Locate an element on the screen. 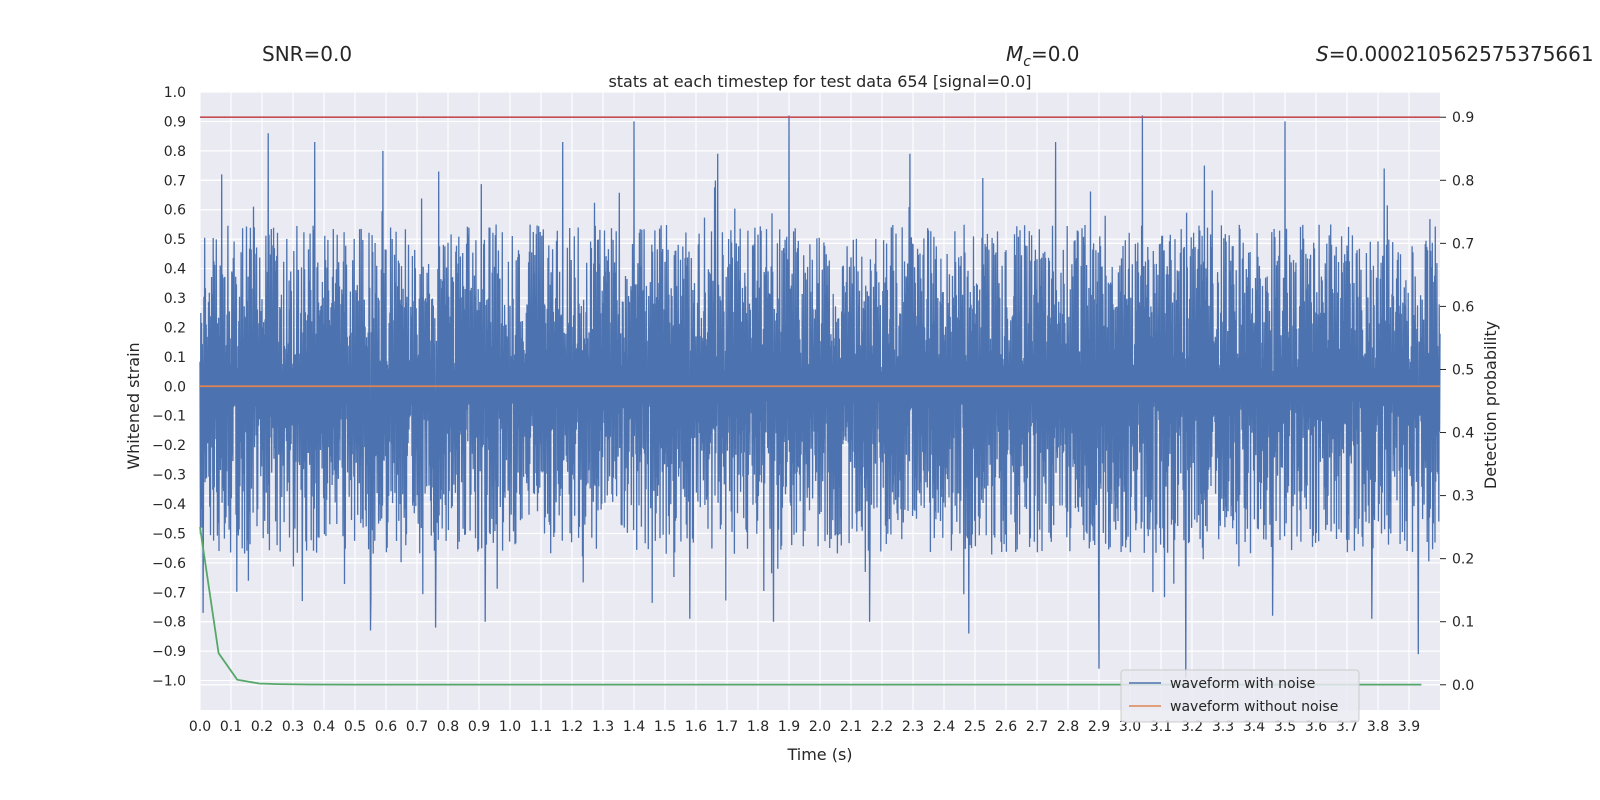 The width and height of the screenshot is (1600, 800). x-tick-label: 1.1 is located at coordinates (541, 727).